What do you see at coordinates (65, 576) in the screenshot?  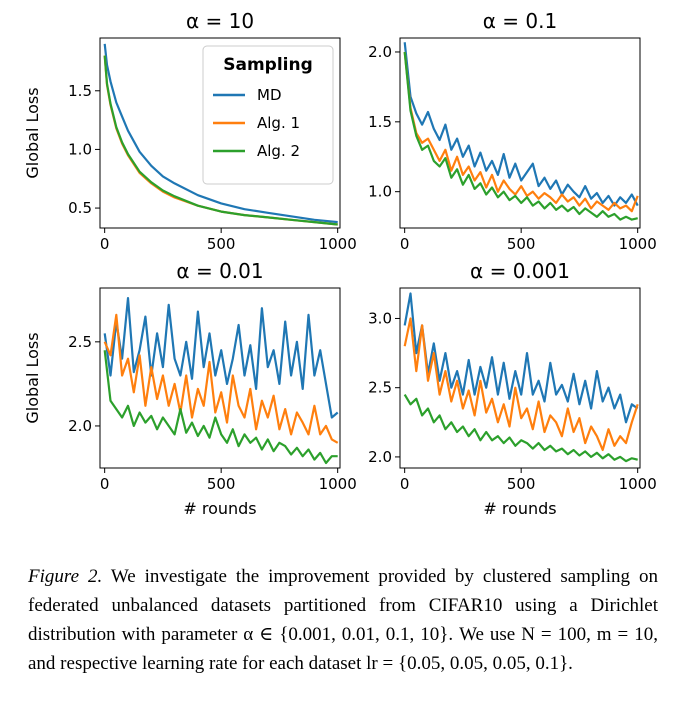 I see `caption-label: Figure 2.` at bounding box center [65, 576].